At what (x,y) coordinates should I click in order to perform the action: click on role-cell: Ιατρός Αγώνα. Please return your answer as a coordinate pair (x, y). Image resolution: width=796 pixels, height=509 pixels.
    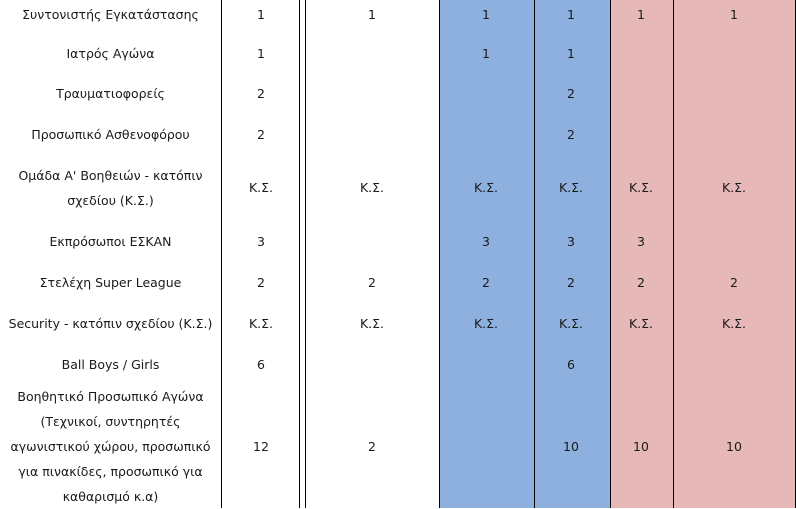
    Looking at the image, I should click on (110, 53).